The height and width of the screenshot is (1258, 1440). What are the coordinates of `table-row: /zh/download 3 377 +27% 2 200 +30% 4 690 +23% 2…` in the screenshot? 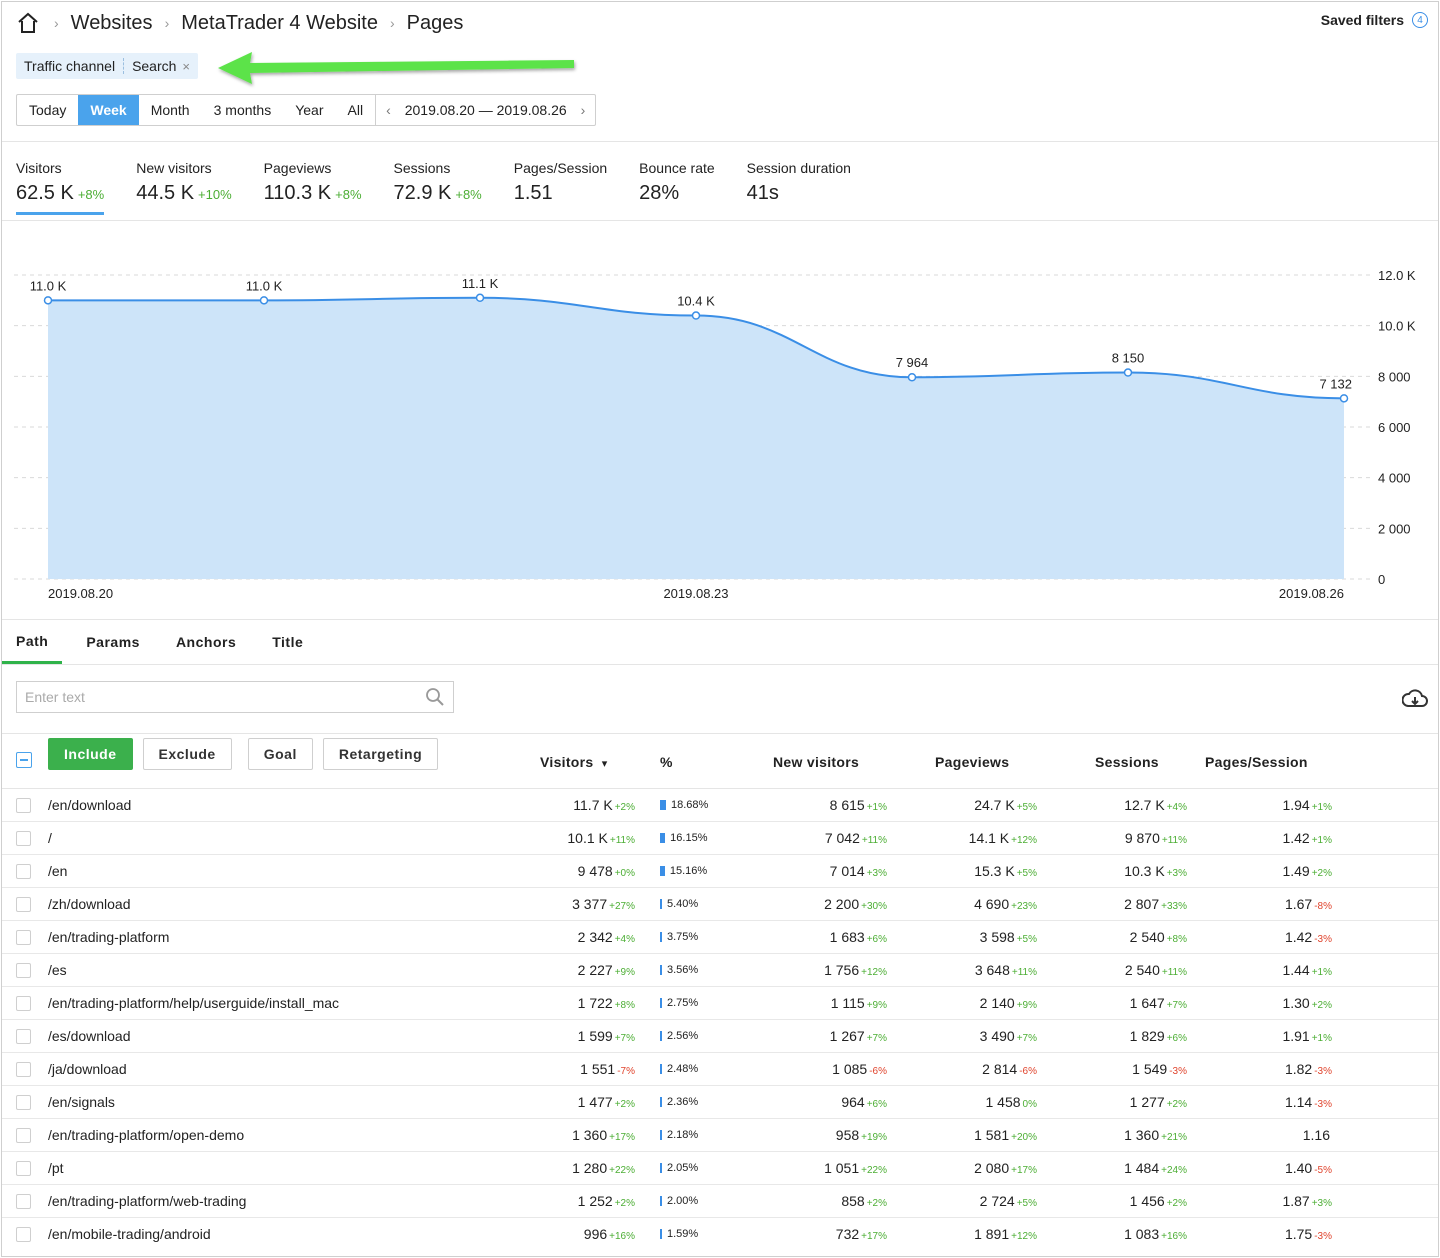 It's located at (720, 904).